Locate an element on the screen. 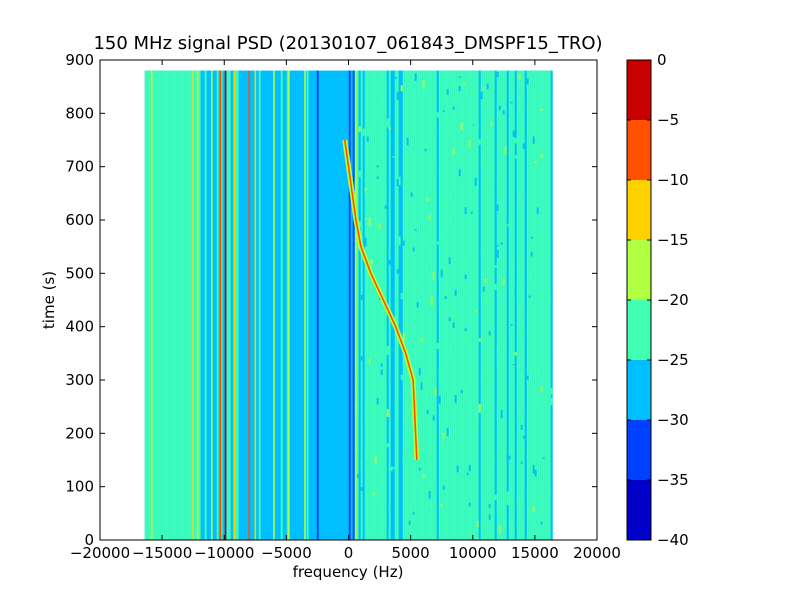 Image resolution: width=800 pixels, height=600 pixels. colorbar-tick-label: −5 is located at coordinates (668, 120).